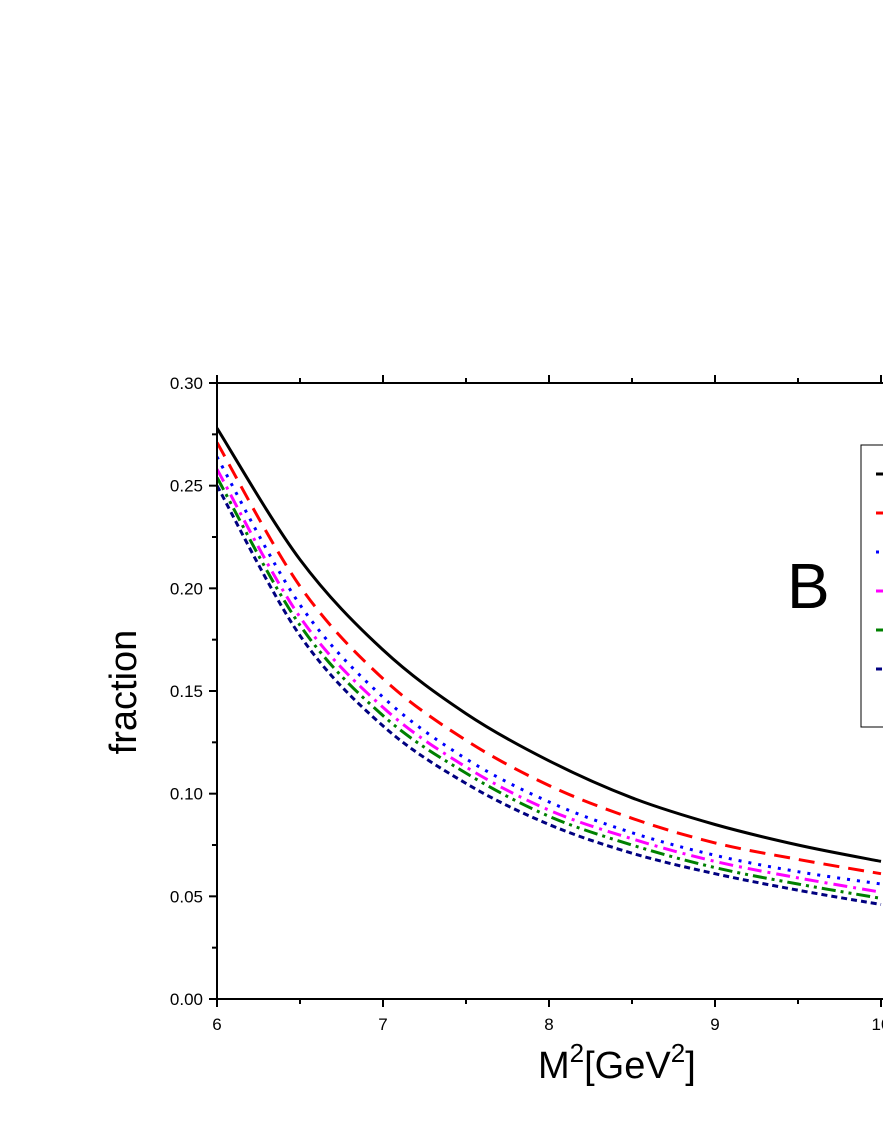 The image size is (883, 1142). What do you see at coordinates (627, 1066) in the screenshot?
I see `x-axis-title-mid: [GeV` at bounding box center [627, 1066].